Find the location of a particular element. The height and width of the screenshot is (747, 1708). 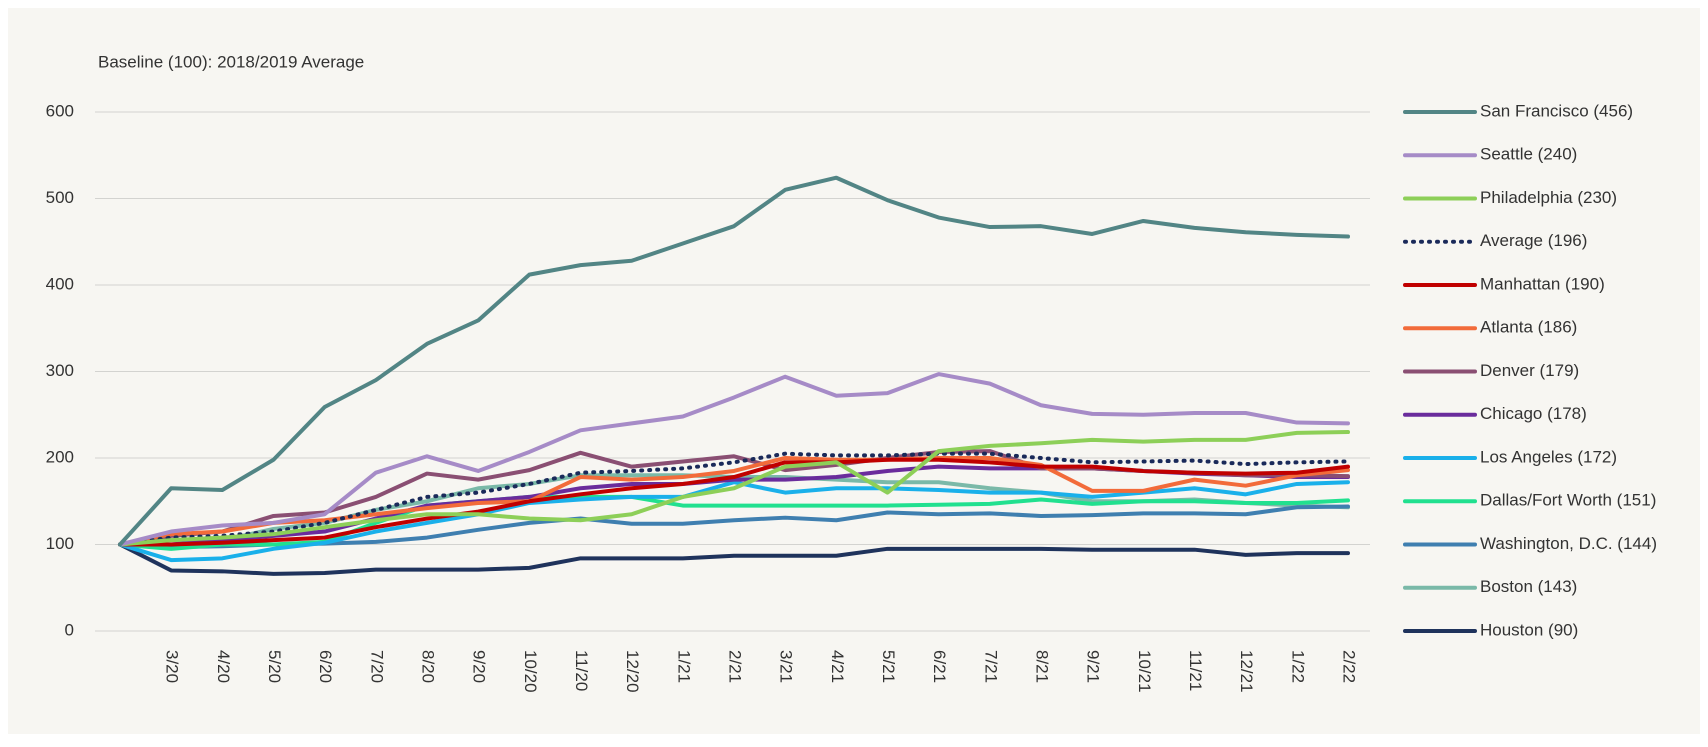

x-tick-label: 9/21 is located at coordinates (1093, 666).